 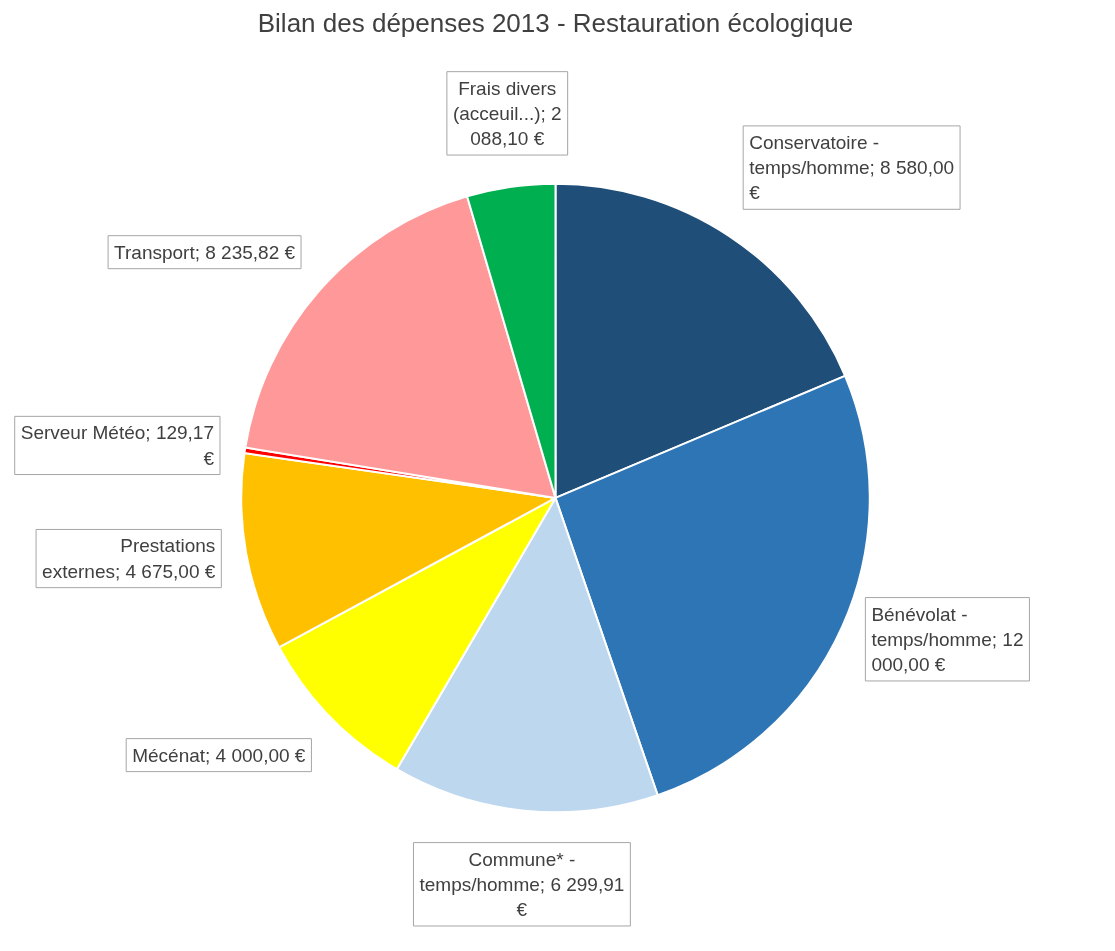 I want to click on slice-label: Prestations externes; 4 675,00 €, so click(x=129, y=558).